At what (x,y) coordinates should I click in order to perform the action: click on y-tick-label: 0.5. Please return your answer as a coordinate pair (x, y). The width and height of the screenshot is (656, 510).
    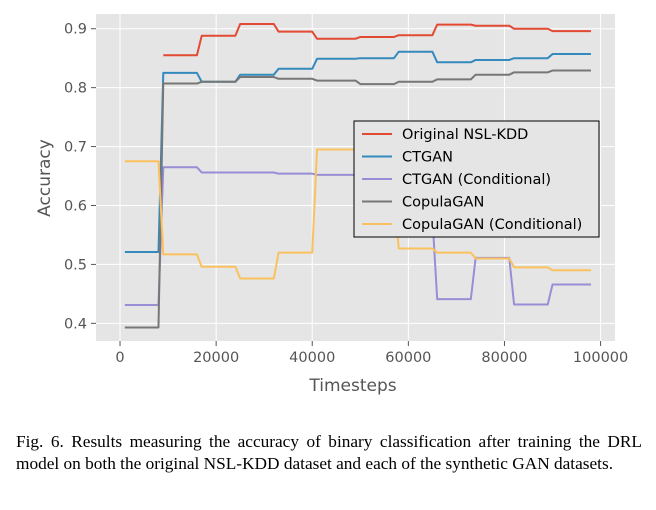
    Looking at the image, I should click on (75, 265).